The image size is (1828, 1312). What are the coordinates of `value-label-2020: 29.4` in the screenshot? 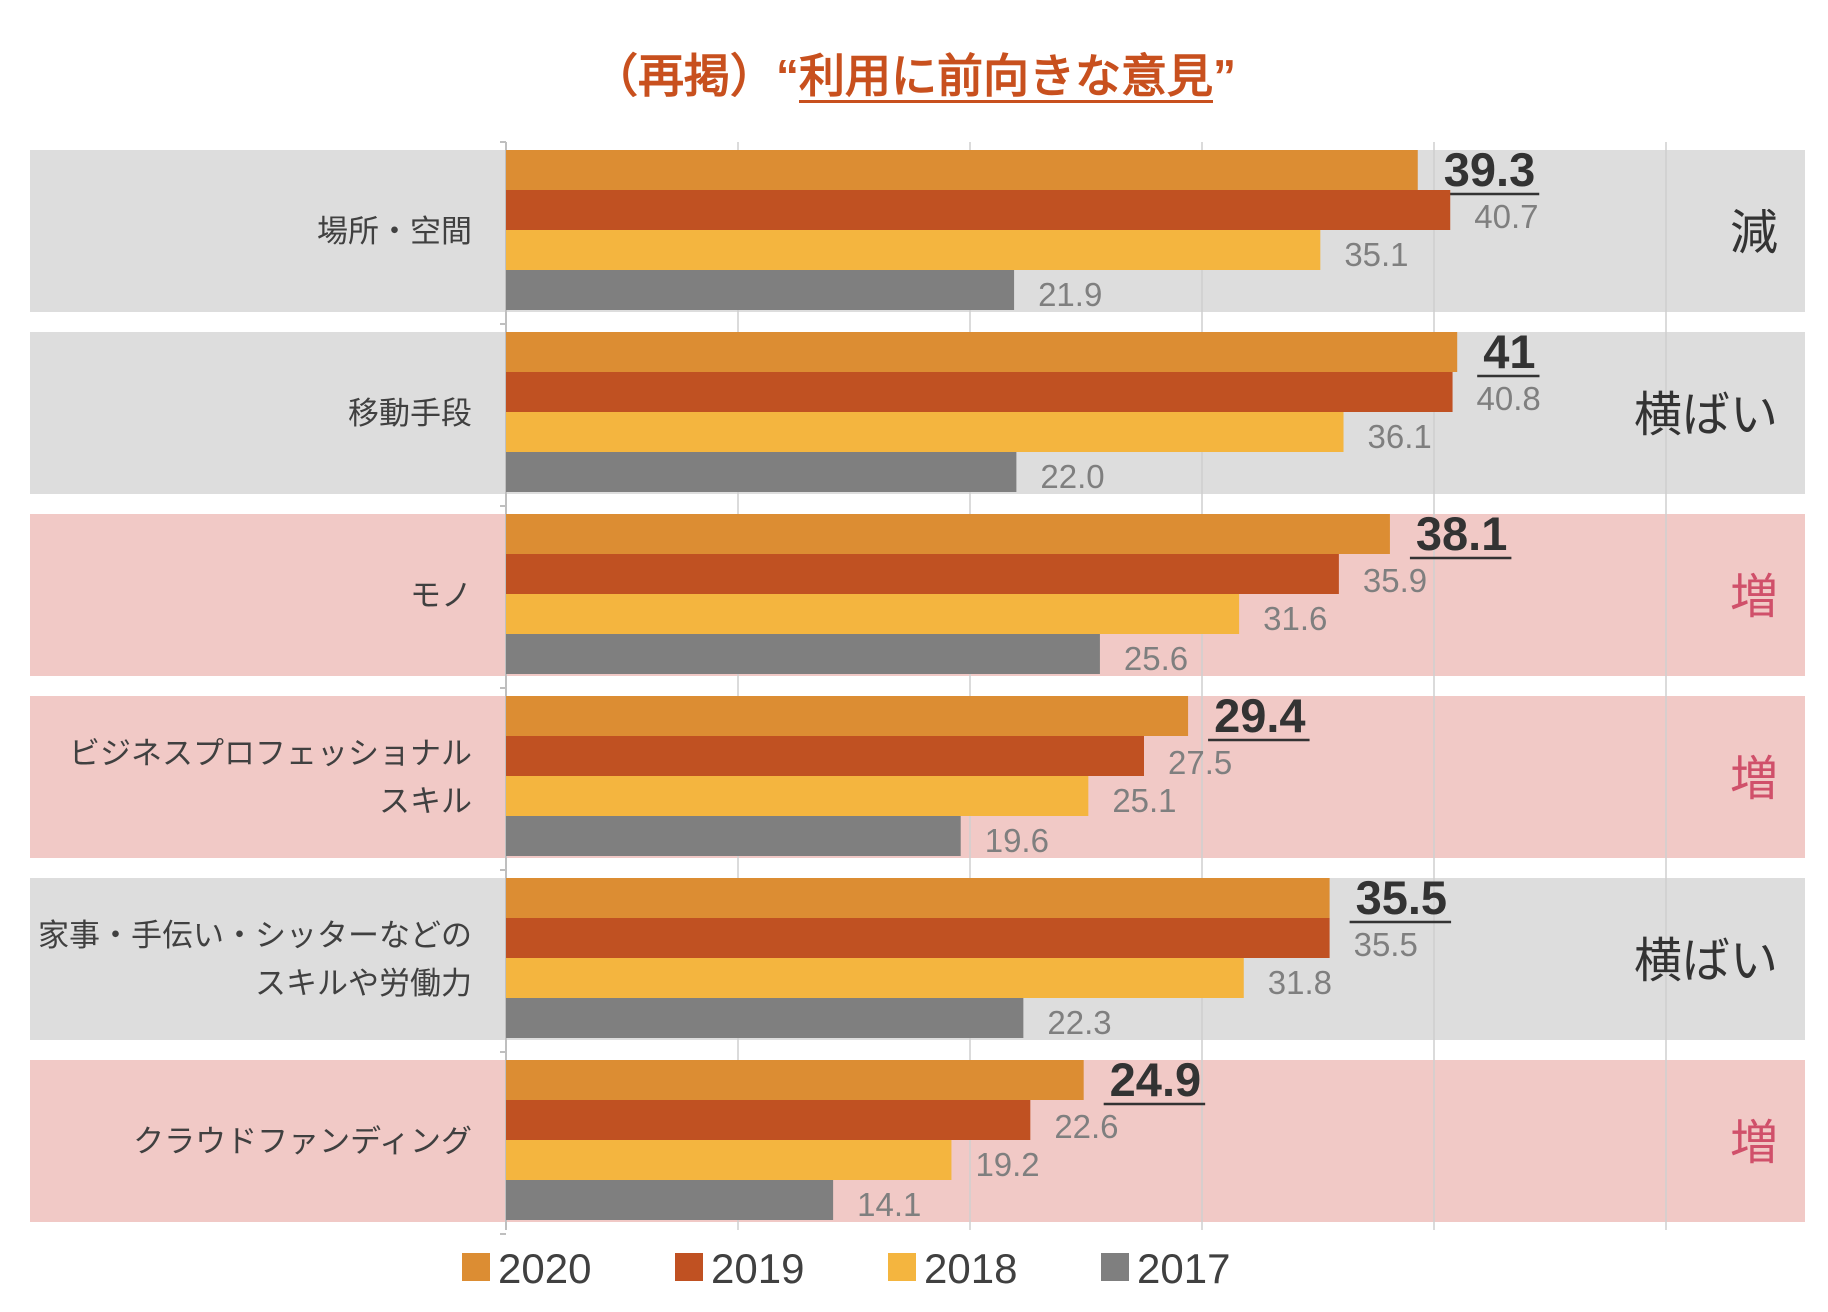 It's located at (1259, 715).